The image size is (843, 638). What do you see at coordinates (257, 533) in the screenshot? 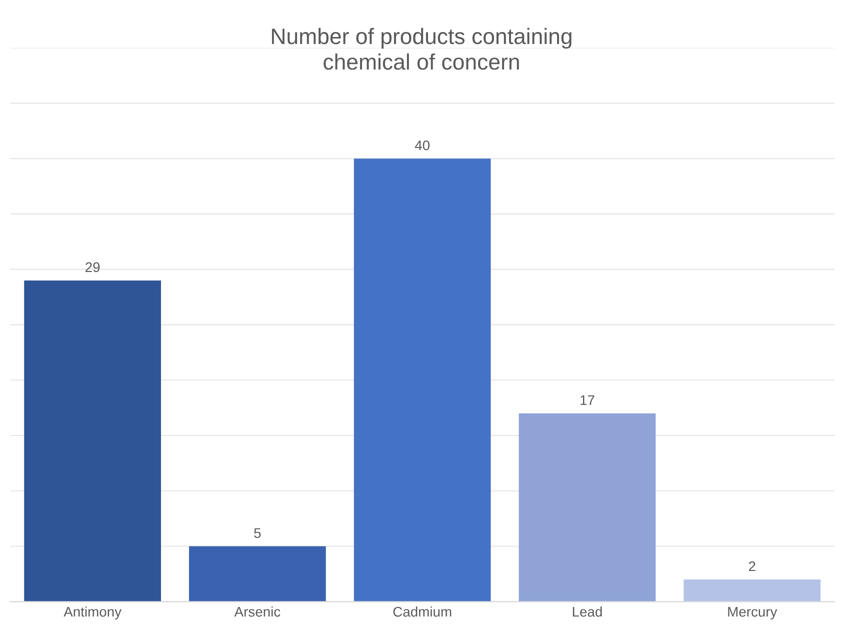
I see `data-label: 5` at bounding box center [257, 533].